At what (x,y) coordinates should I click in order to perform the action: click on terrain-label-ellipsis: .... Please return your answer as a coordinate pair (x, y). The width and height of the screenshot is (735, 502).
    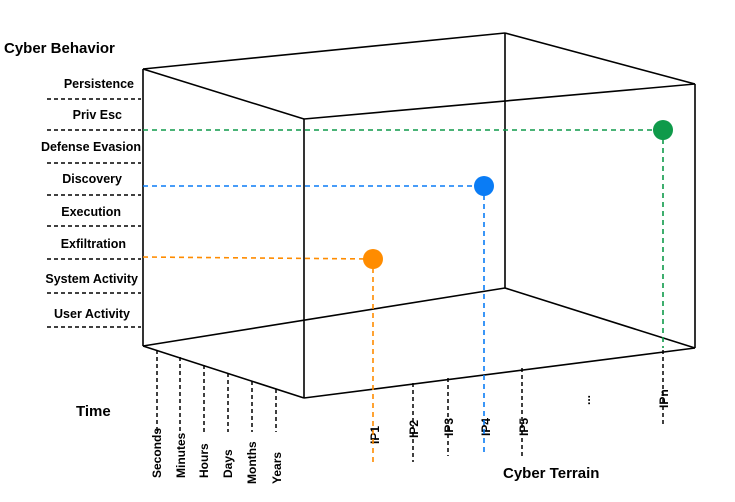
    Looking at the image, I should click on (586, 400).